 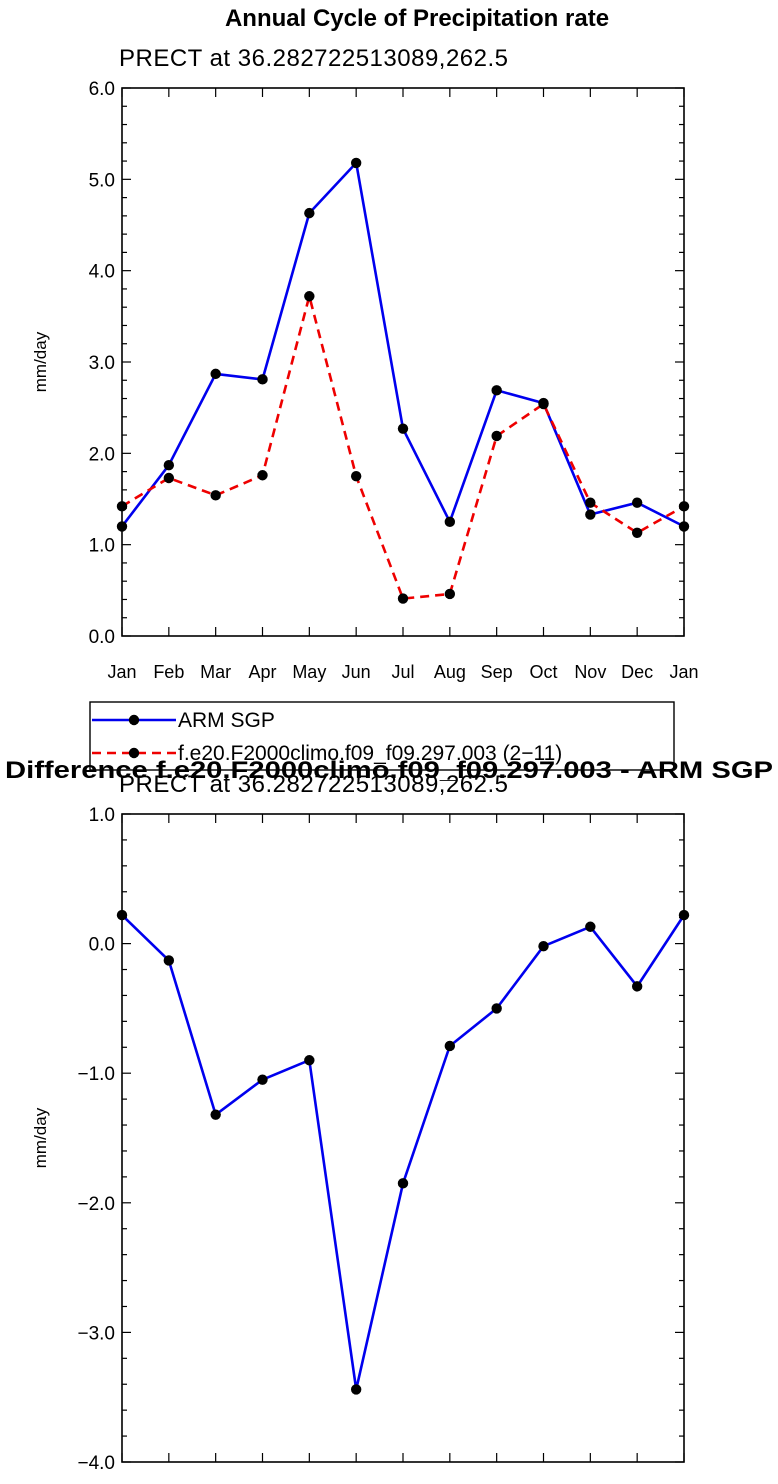 What do you see at coordinates (102, 454) in the screenshot?
I see `chart-top-ytick-label: 2.0` at bounding box center [102, 454].